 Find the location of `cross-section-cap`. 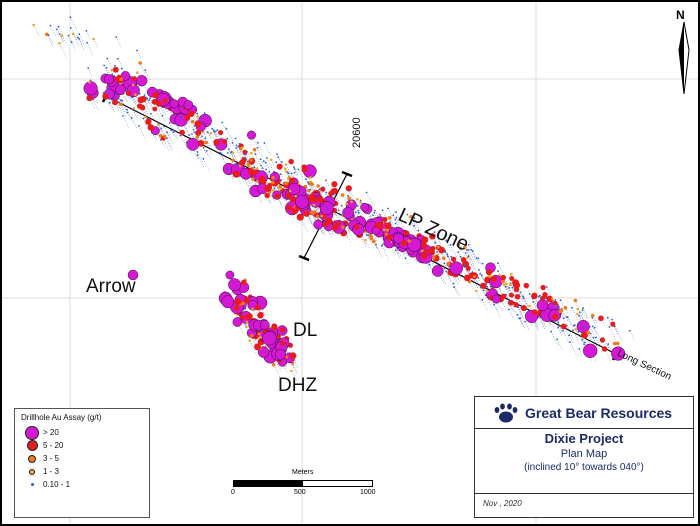

cross-section-cap is located at coordinates (304, 258).